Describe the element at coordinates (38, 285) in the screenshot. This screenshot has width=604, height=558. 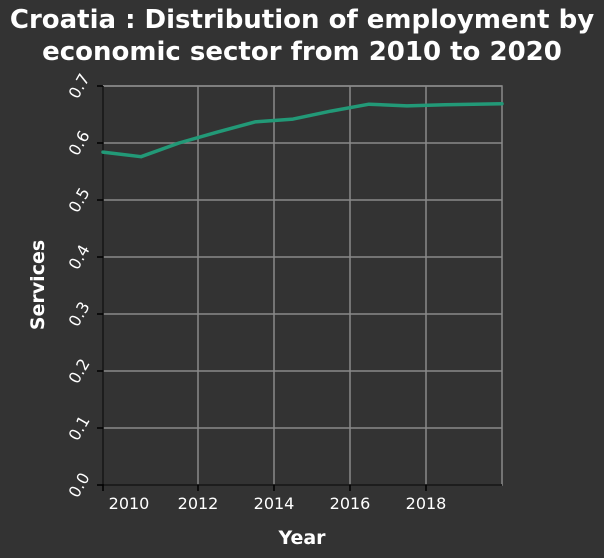
I see `y-axis-label: Services` at that location.